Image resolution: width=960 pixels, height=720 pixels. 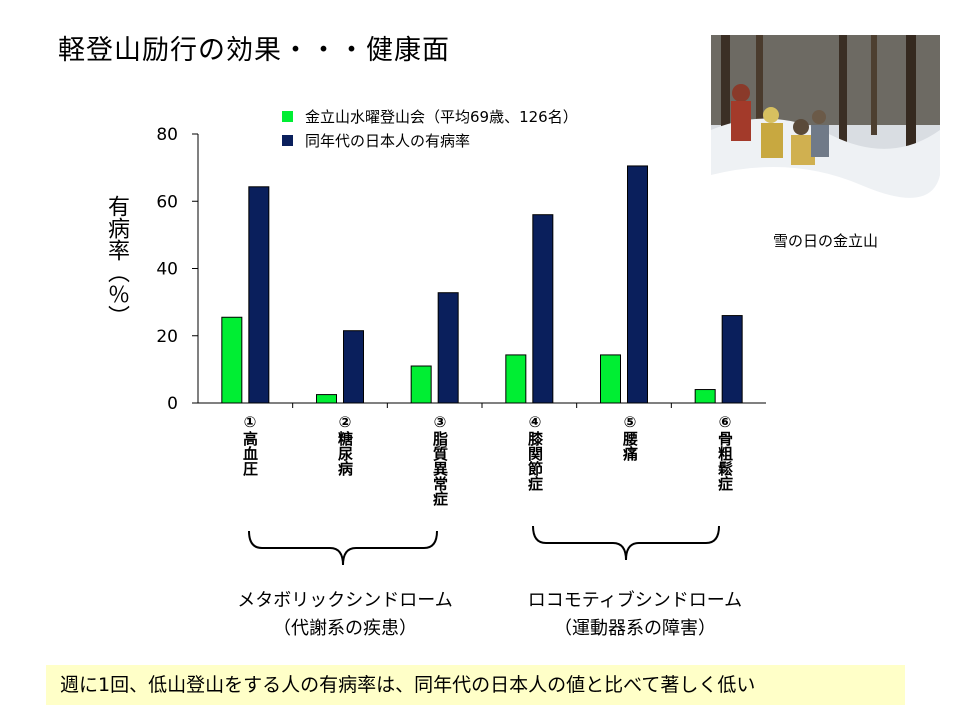 I want to click on snowy-mountain-photo, so click(x=825, y=127).